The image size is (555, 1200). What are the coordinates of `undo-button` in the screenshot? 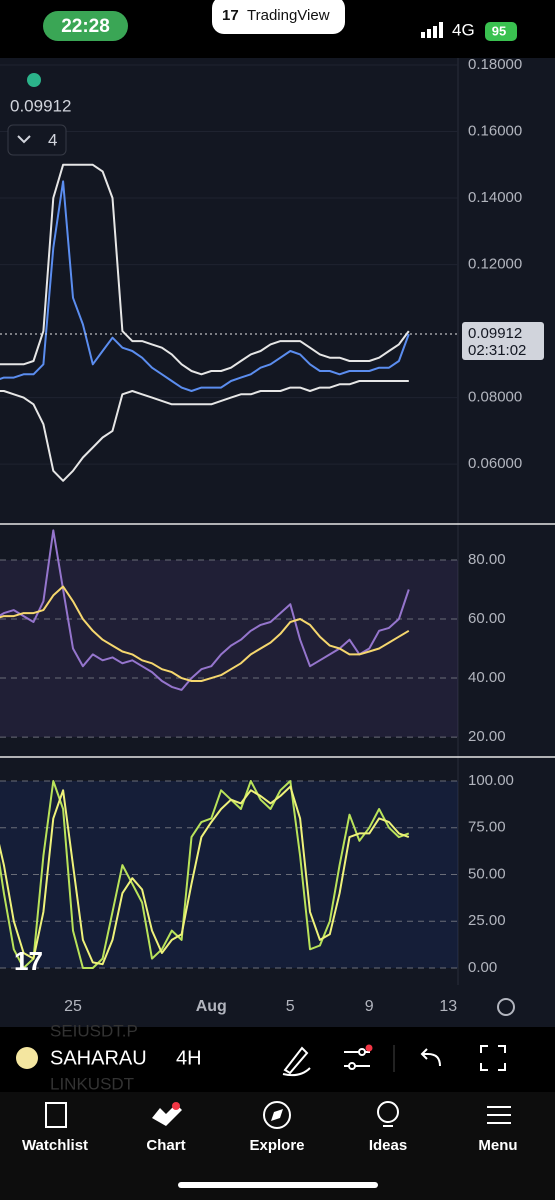 It's located at (430, 1057).